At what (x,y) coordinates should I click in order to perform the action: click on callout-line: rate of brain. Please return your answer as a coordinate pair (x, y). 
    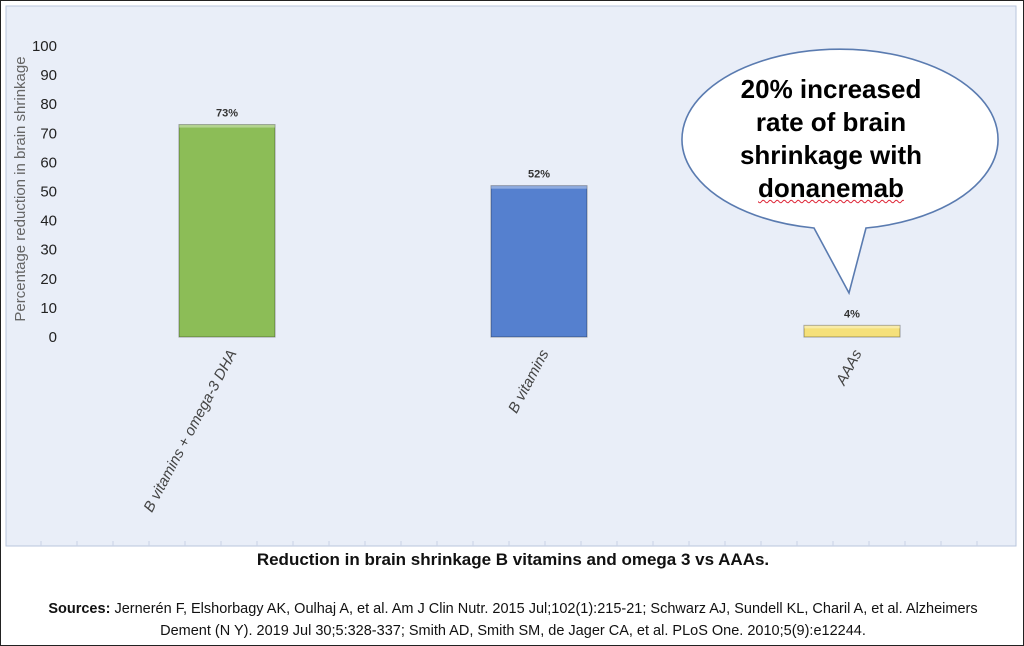
    Looking at the image, I should click on (831, 122).